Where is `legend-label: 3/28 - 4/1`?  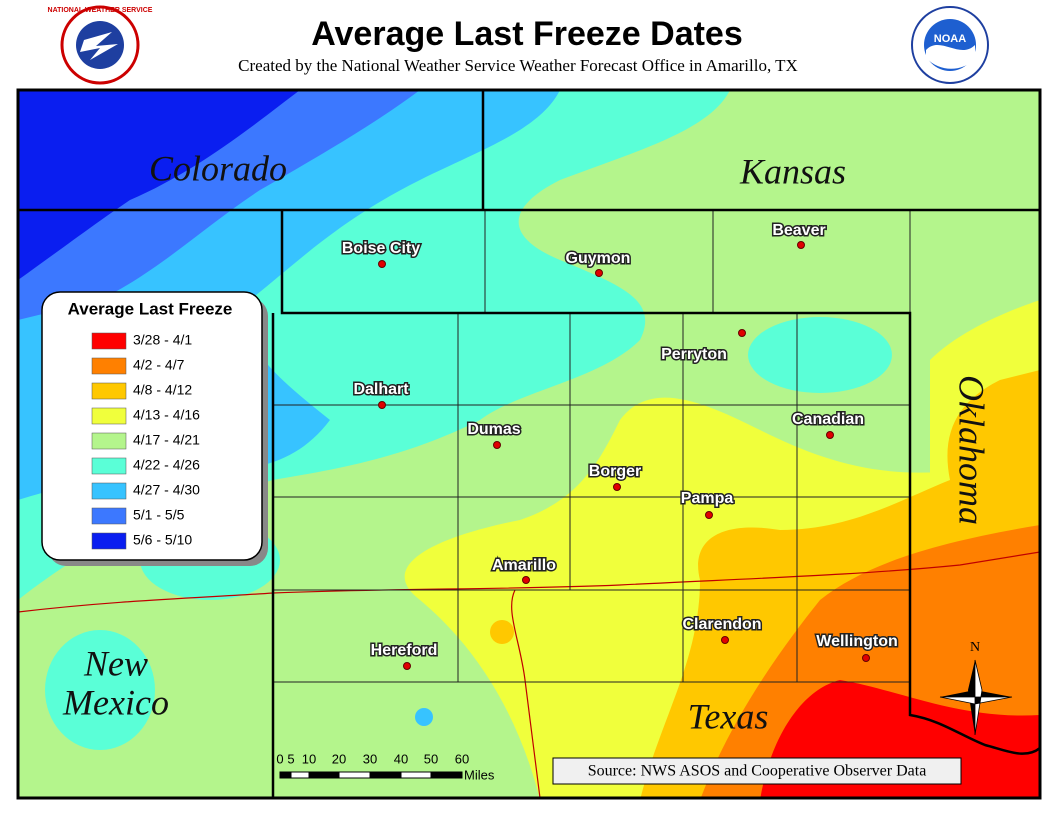 legend-label: 3/28 - 4/1 is located at coordinates (162, 340).